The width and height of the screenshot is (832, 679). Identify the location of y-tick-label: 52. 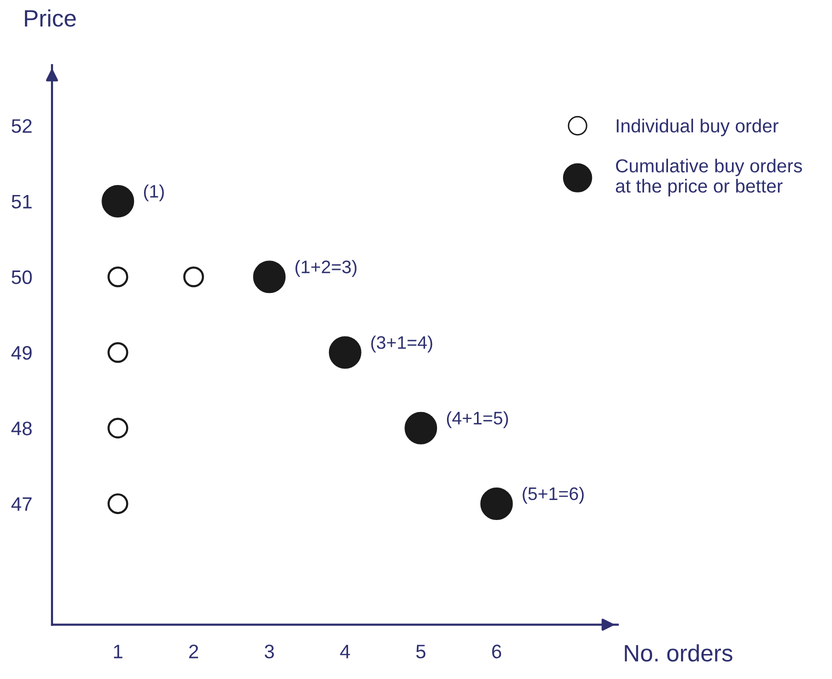
(22, 126).